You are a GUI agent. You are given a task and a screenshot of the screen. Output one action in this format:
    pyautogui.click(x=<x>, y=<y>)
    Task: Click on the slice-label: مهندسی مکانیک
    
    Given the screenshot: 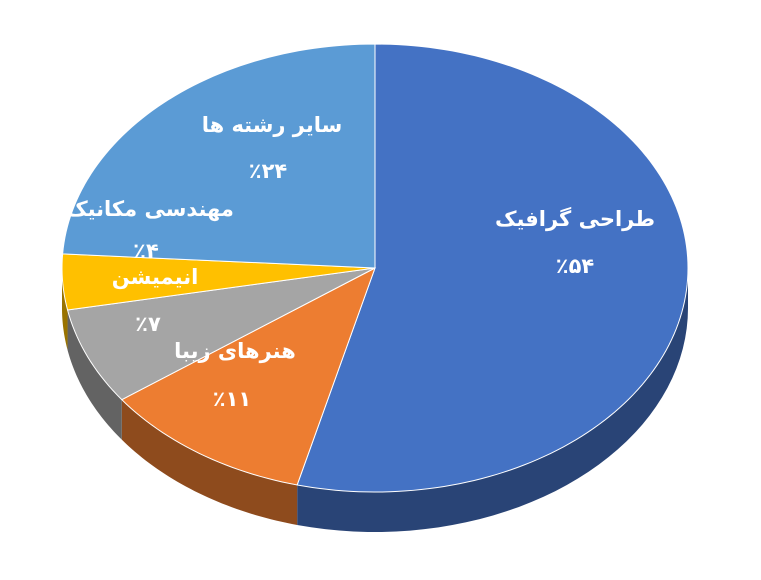 What is the action you would take?
    pyautogui.click(x=150, y=209)
    